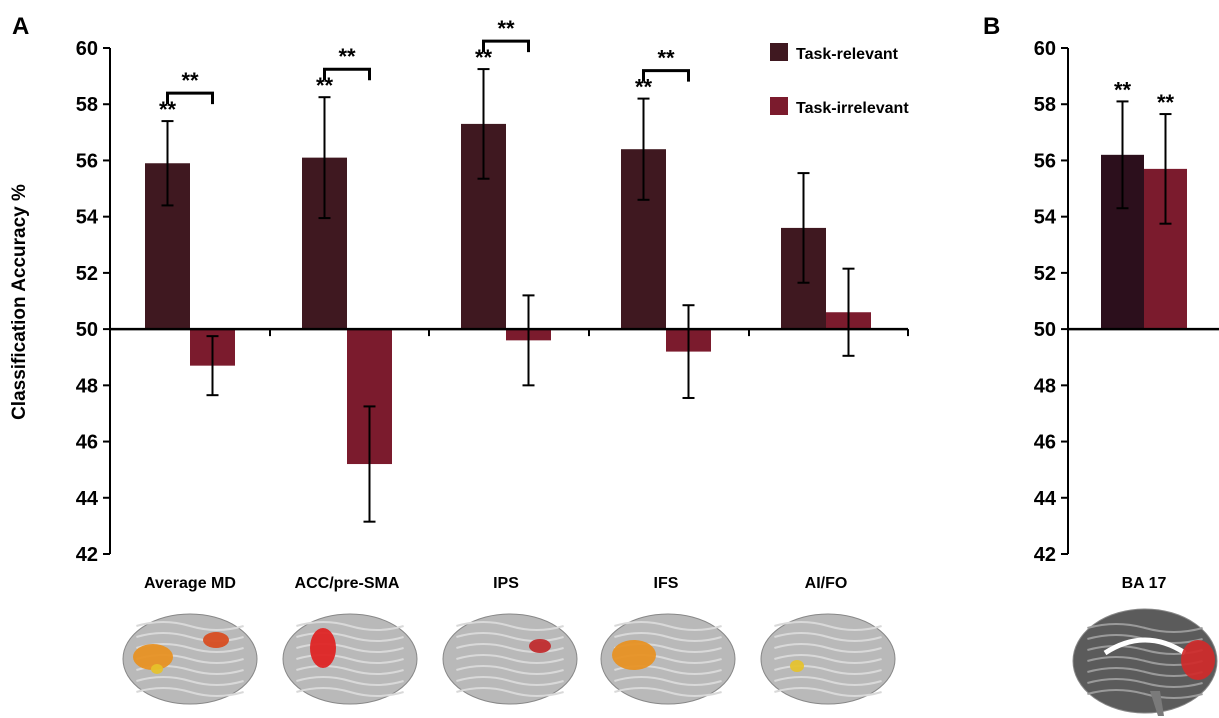 This screenshot has height=718, width=1219. I want to click on significance-markers-b: ** **, so click(1144, 96).